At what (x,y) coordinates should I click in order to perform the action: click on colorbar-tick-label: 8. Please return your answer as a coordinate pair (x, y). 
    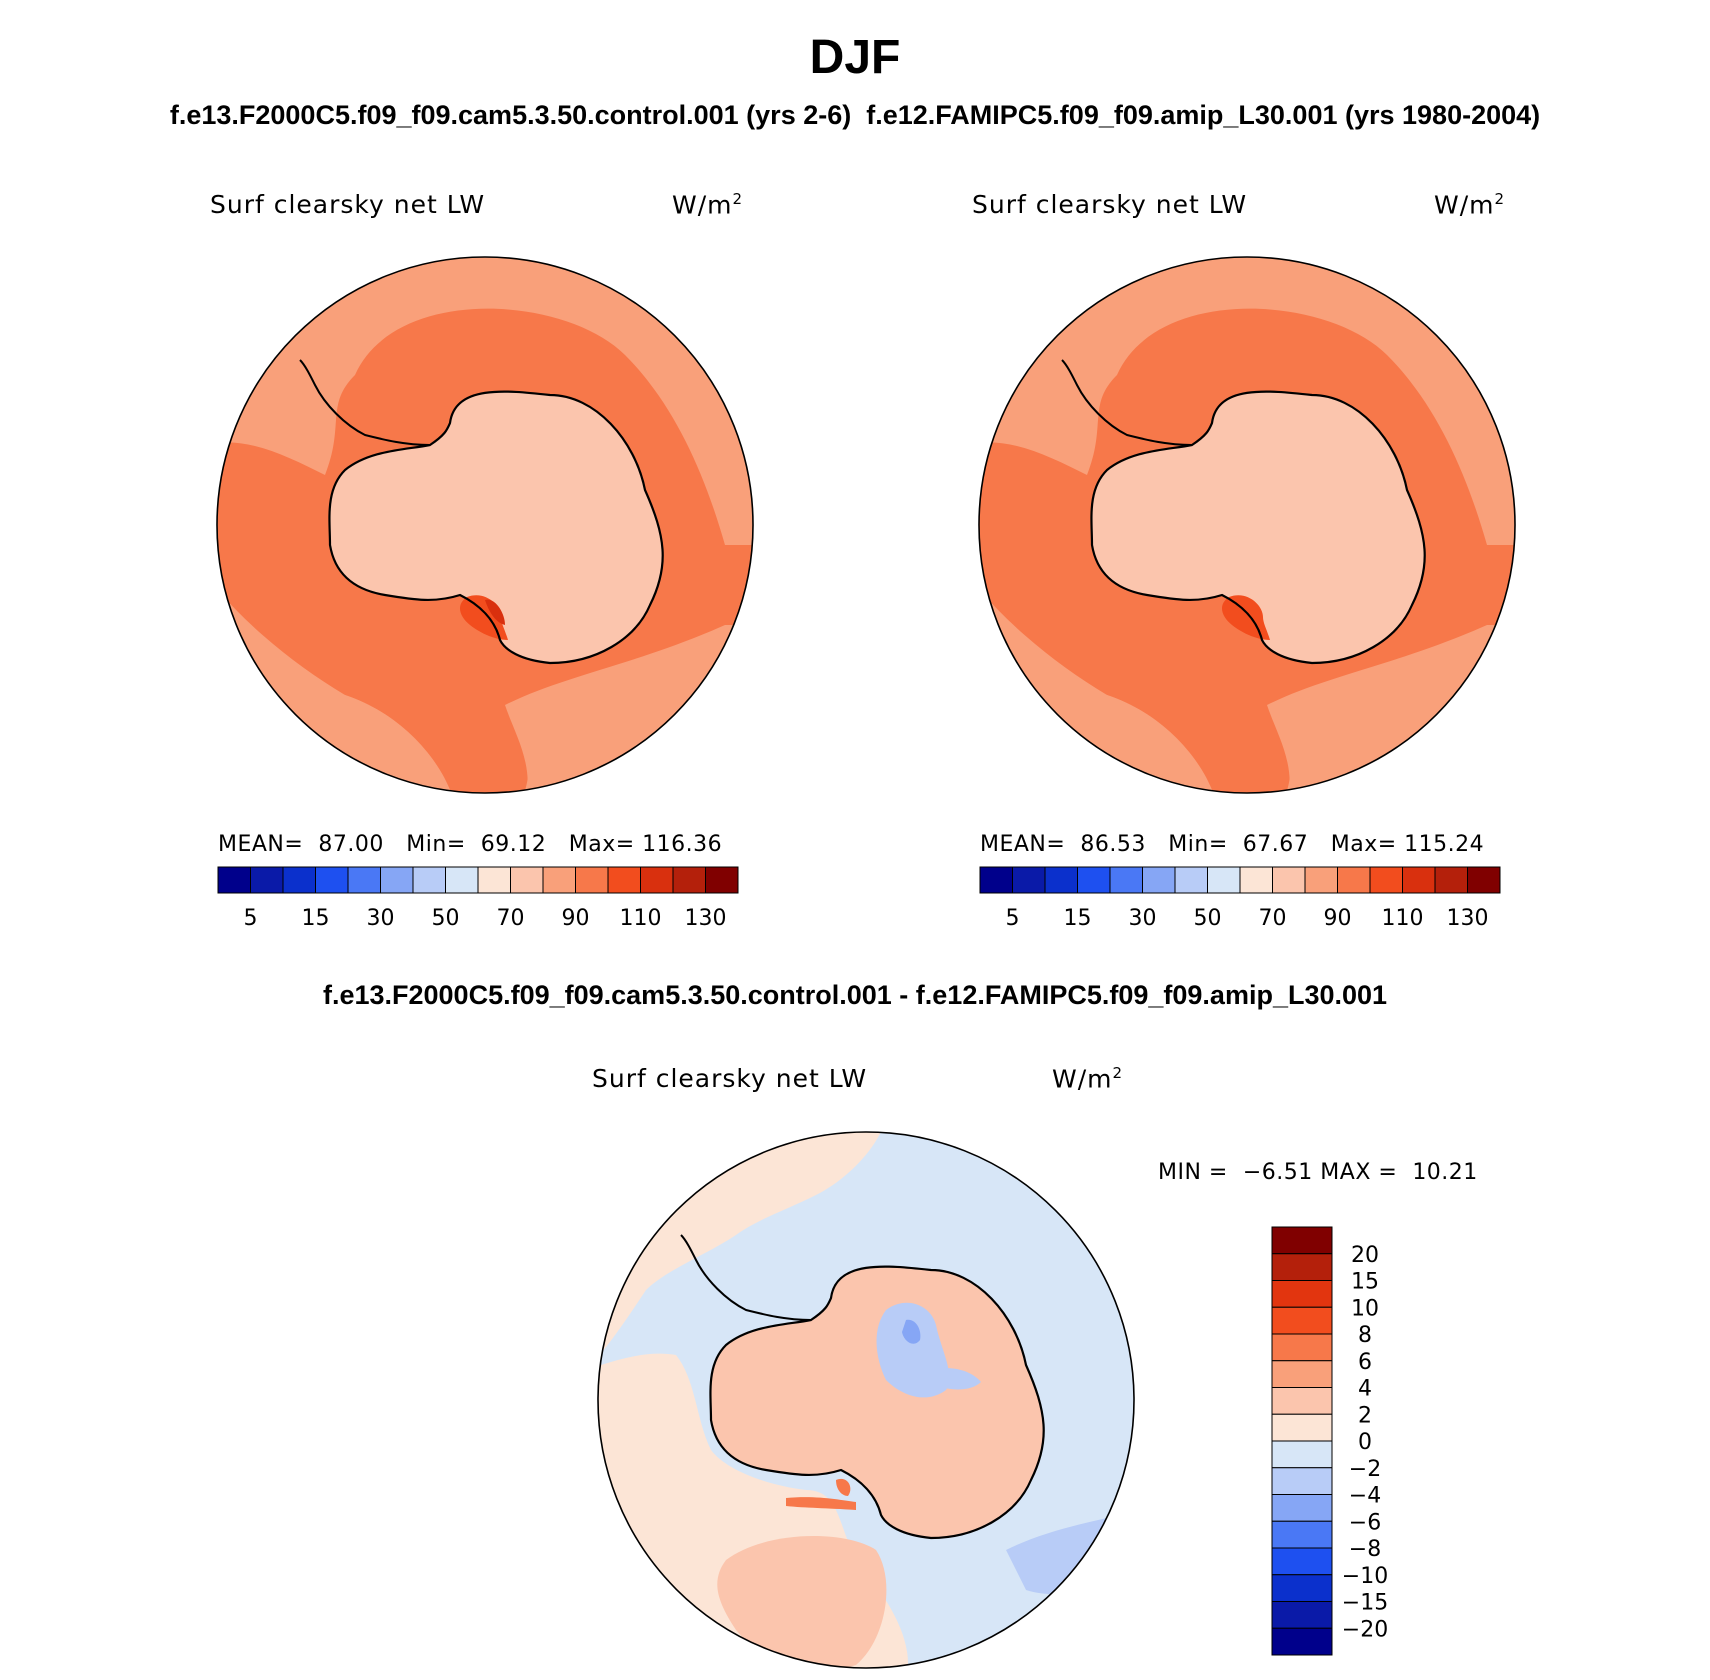
    Looking at the image, I should click on (1365, 1335).